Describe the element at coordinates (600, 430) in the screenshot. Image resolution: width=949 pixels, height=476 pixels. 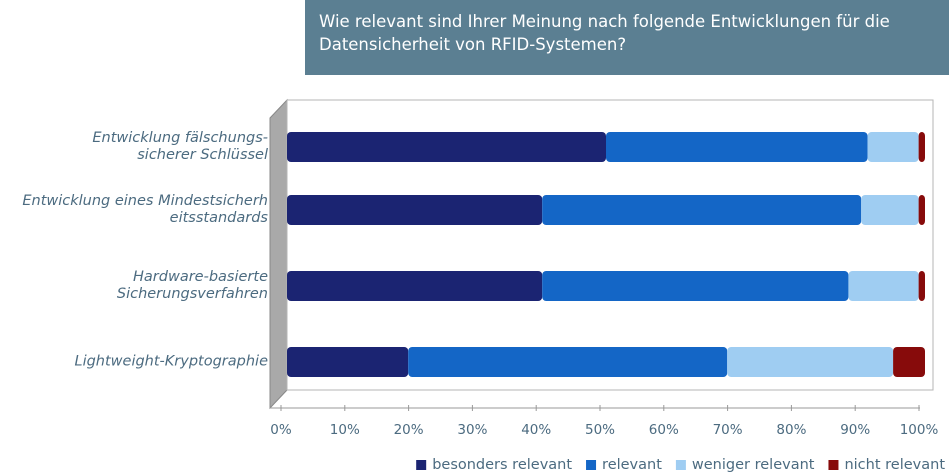
I see `x-tick-label: 50%` at that location.